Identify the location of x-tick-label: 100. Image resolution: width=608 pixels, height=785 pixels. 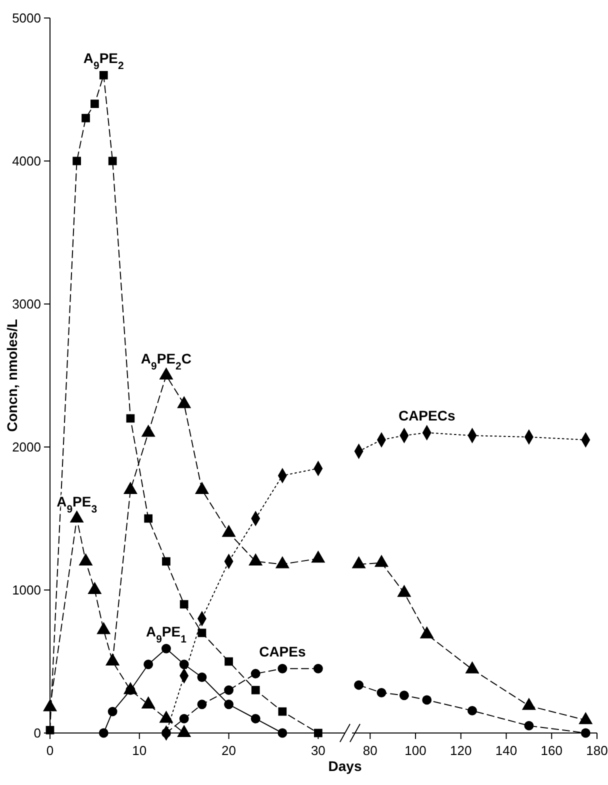
(415, 750).